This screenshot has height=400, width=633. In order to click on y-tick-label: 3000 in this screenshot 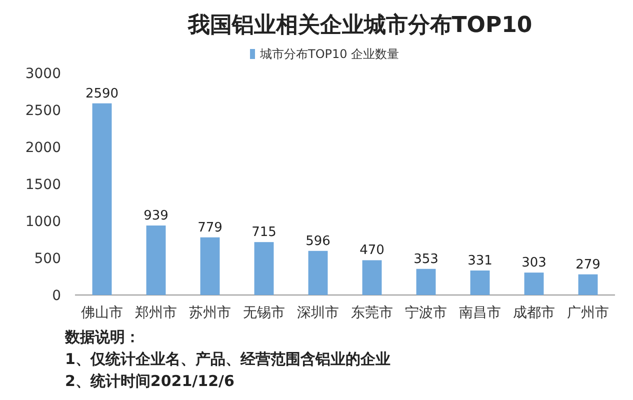, I will do `click(43, 74)`.